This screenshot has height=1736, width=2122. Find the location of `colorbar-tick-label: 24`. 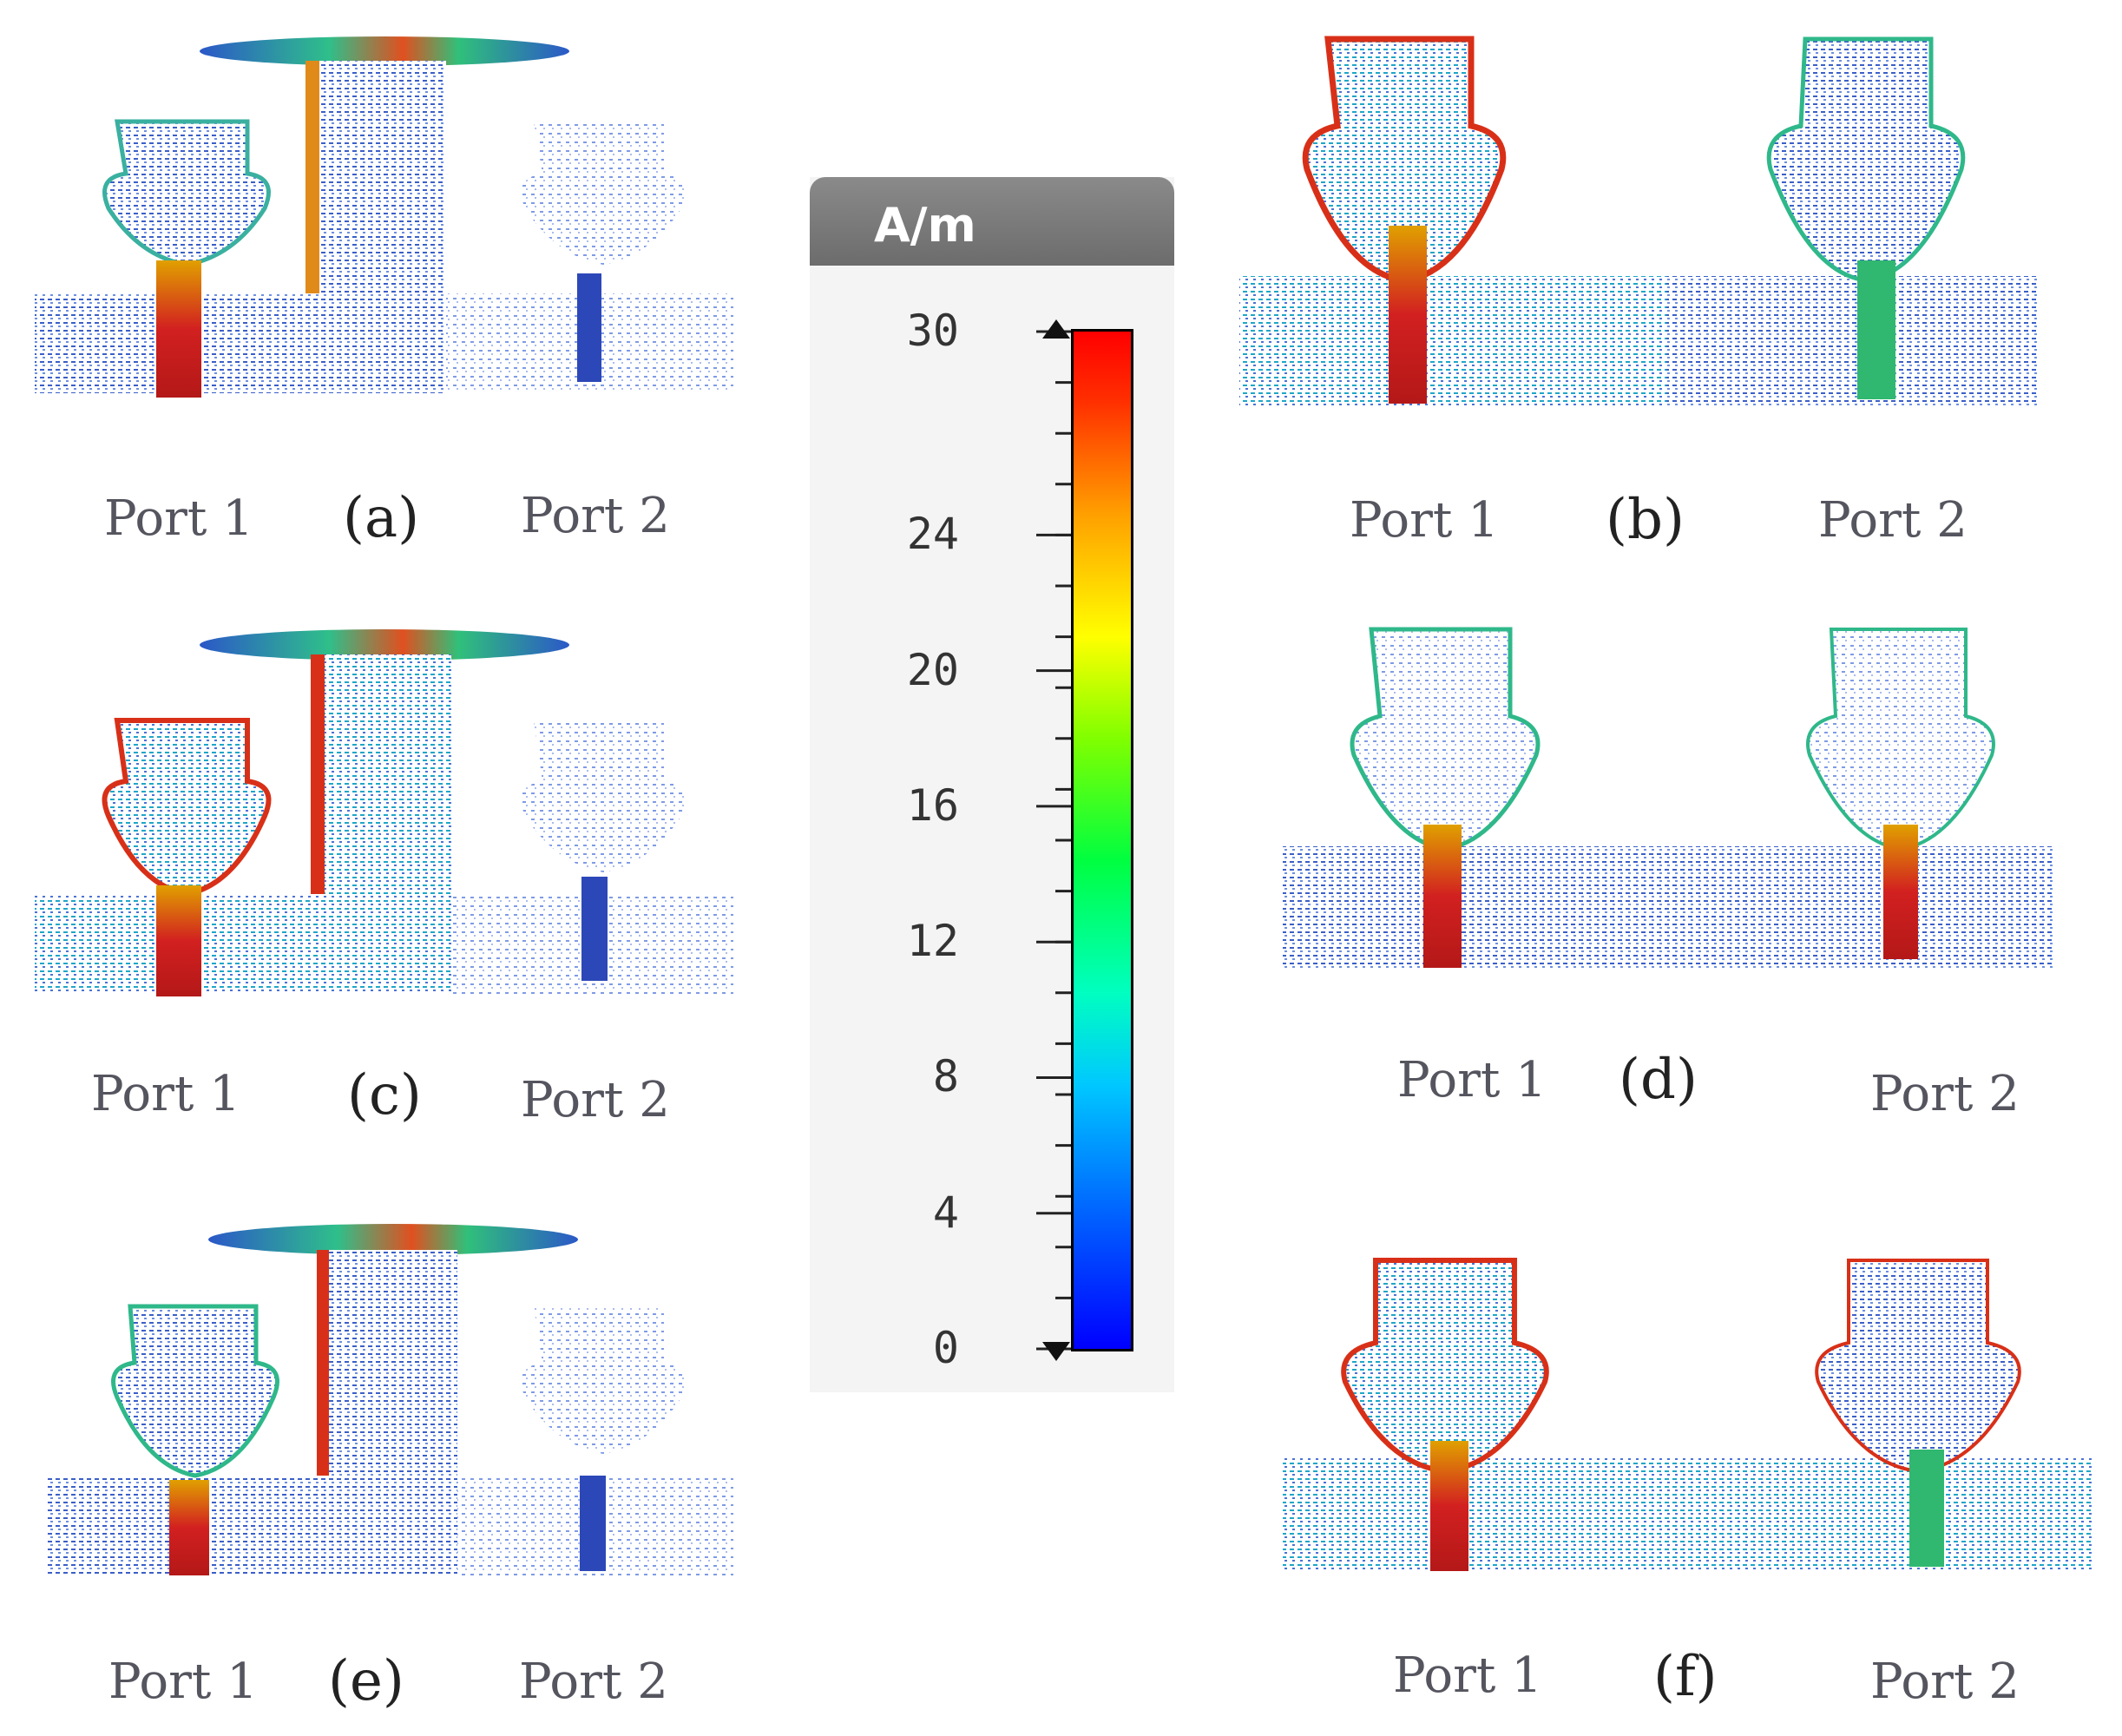

colorbar-tick-label: 24 is located at coordinates (932, 534).